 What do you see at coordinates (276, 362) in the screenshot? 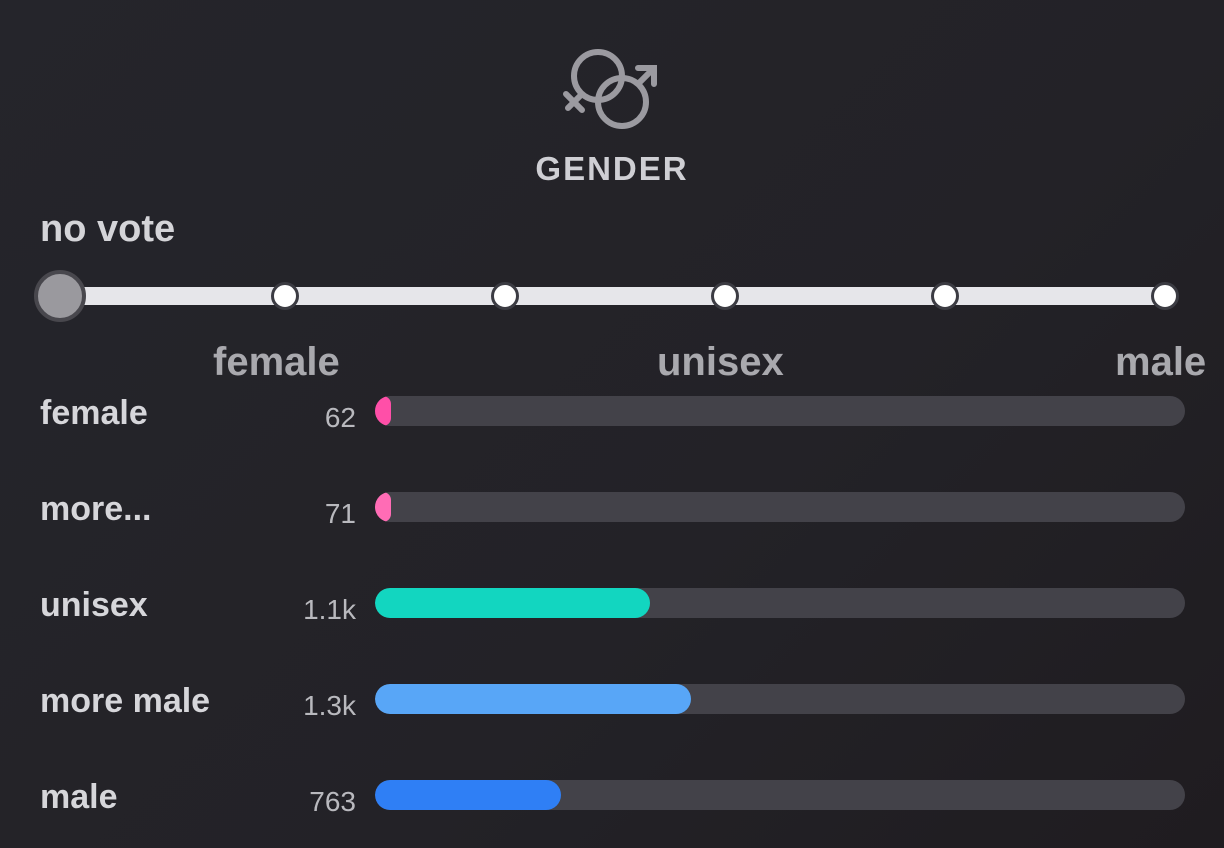
I see `scale-label-female: female` at bounding box center [276, 362].